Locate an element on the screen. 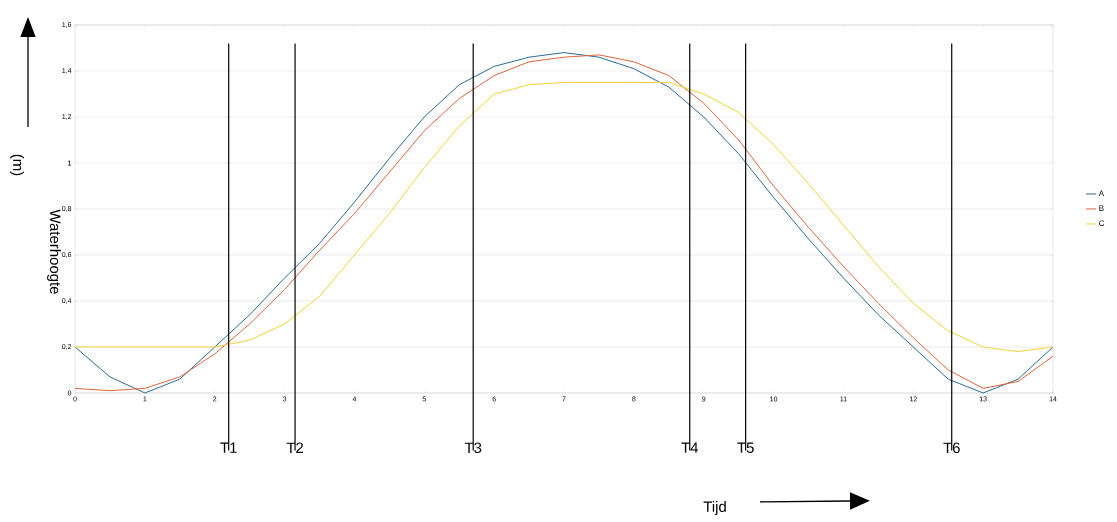  ref-line-label: T6 is located at coordinates (951, 448).